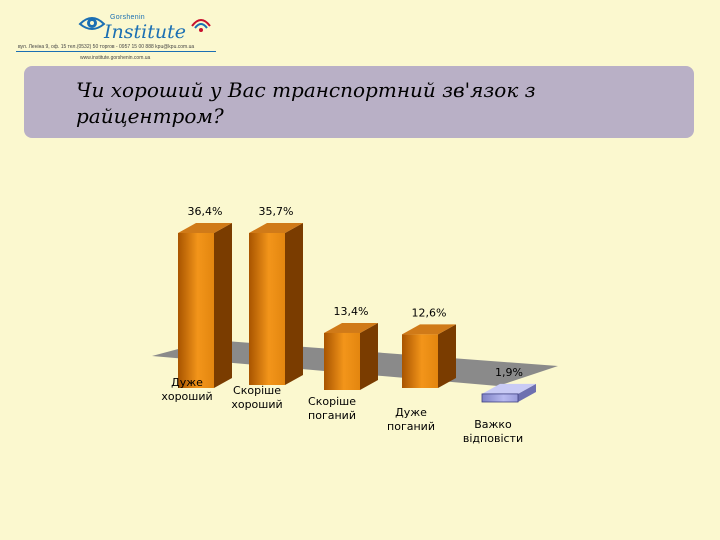  Describe the element at coordinates (127, 17) in the screenshot. I see `logo-subtitle: Gorshenin` at that location.